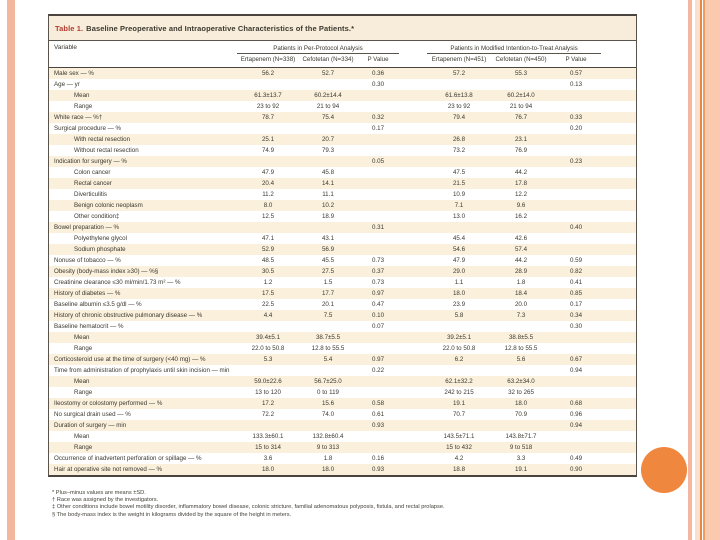 The width and height of the screenshot is (720, 540). I want to click on value-cell: 54.6, so click(459, 249).